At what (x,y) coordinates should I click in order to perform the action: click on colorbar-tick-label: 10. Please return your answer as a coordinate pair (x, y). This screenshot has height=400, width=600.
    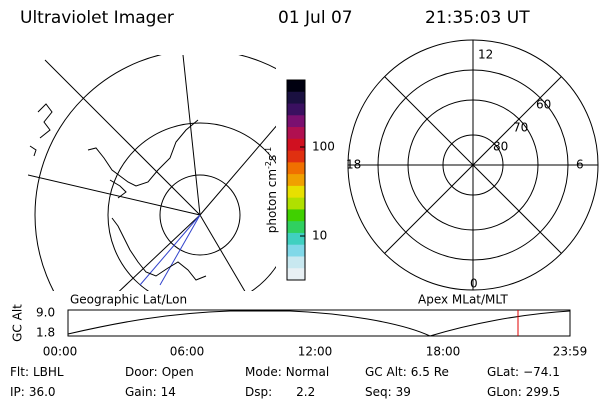
    Looking at the image, I should click on (319, 236).